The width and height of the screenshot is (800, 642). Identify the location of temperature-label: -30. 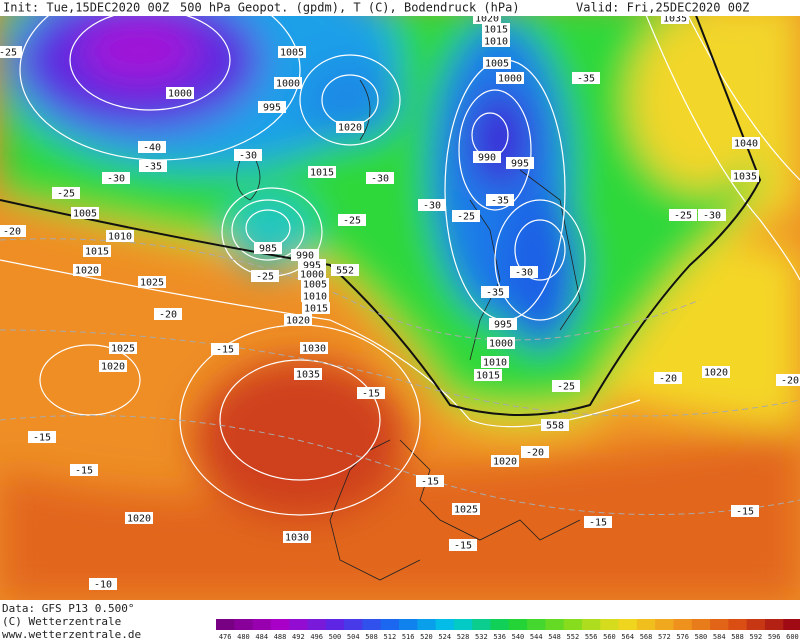
(248, 156).